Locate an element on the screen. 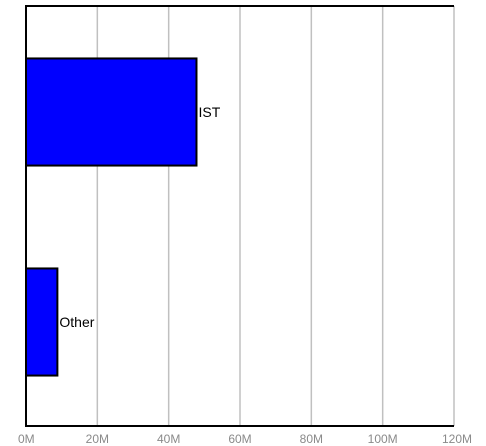 The width and height of the screenshot is (486, 446). x-tick-labels: 0M 20M 40M 60M 80M 100M 120M is located at coordinates (245, 439).